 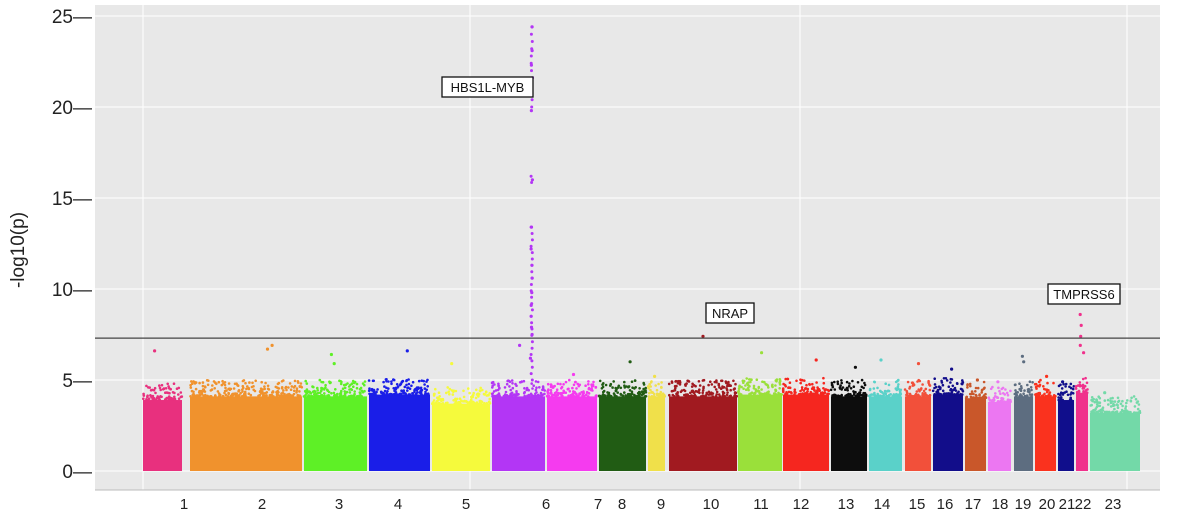 What do you see at coordinates (917, 504) in the screenshot?
I see `x-tick-label-chr-15: 15` at bounding box center [917, 504].